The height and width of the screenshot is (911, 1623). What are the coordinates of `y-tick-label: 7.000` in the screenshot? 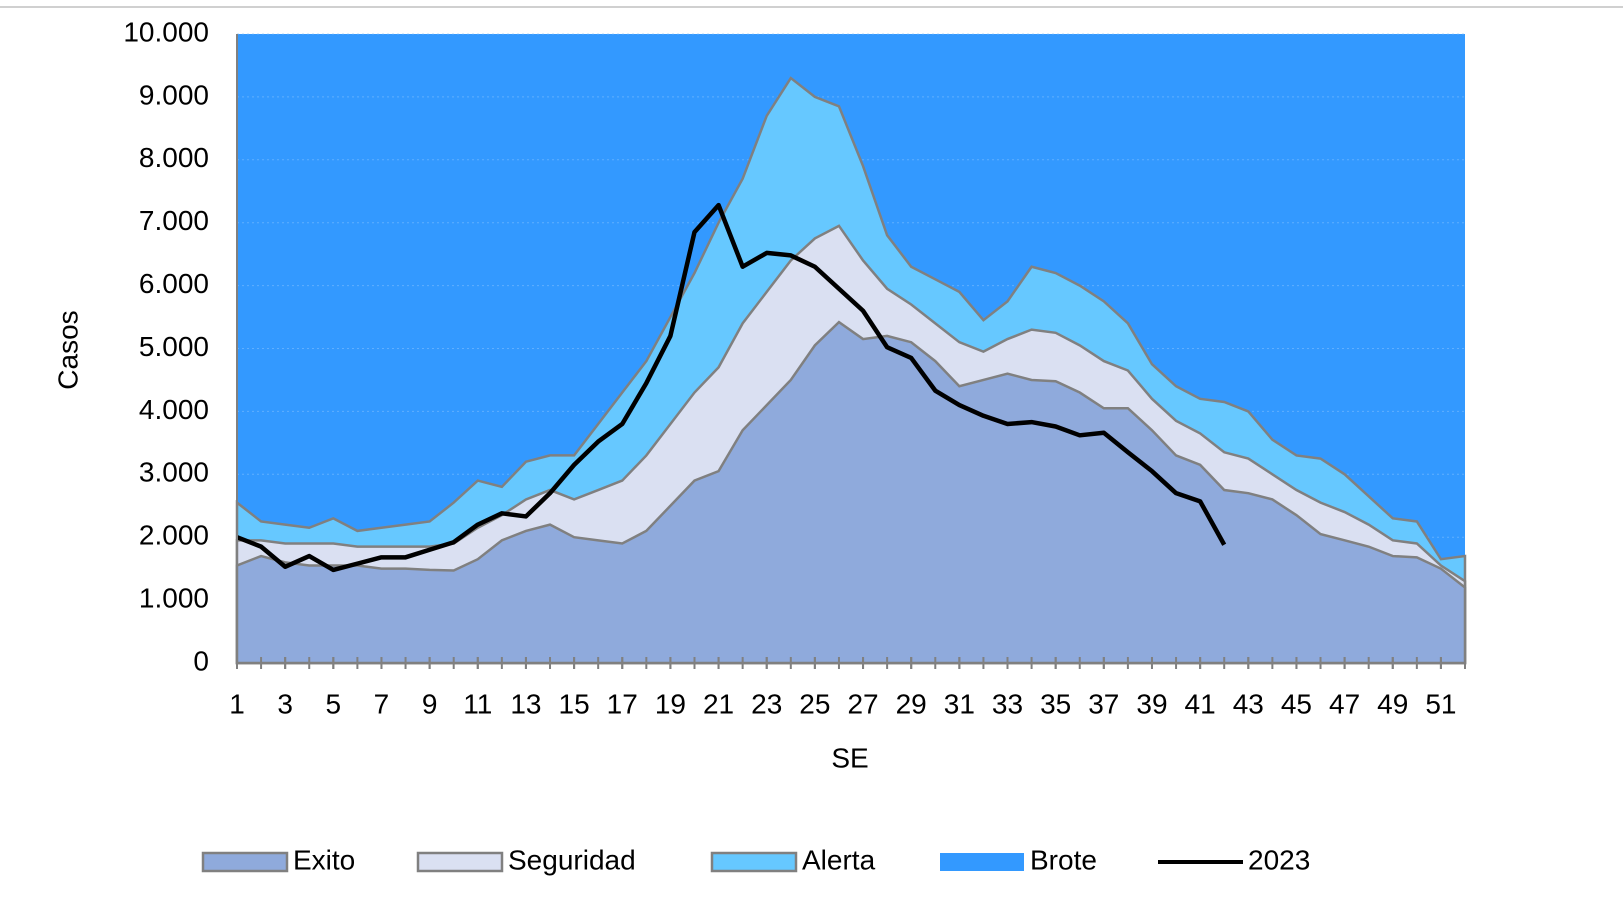 It's located at (174, 220).